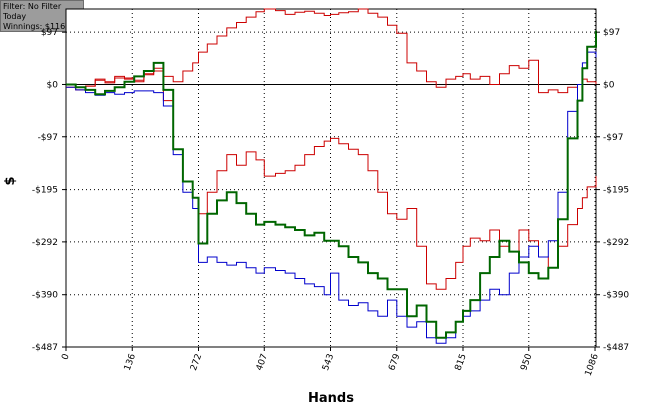 Image resolution: width=659 pixels, height=410 pixels. What do you see at coordinates (613, 138) in the screenshot?
I see `y-tick-label-right: -$97` at bounding box center [613, 138].